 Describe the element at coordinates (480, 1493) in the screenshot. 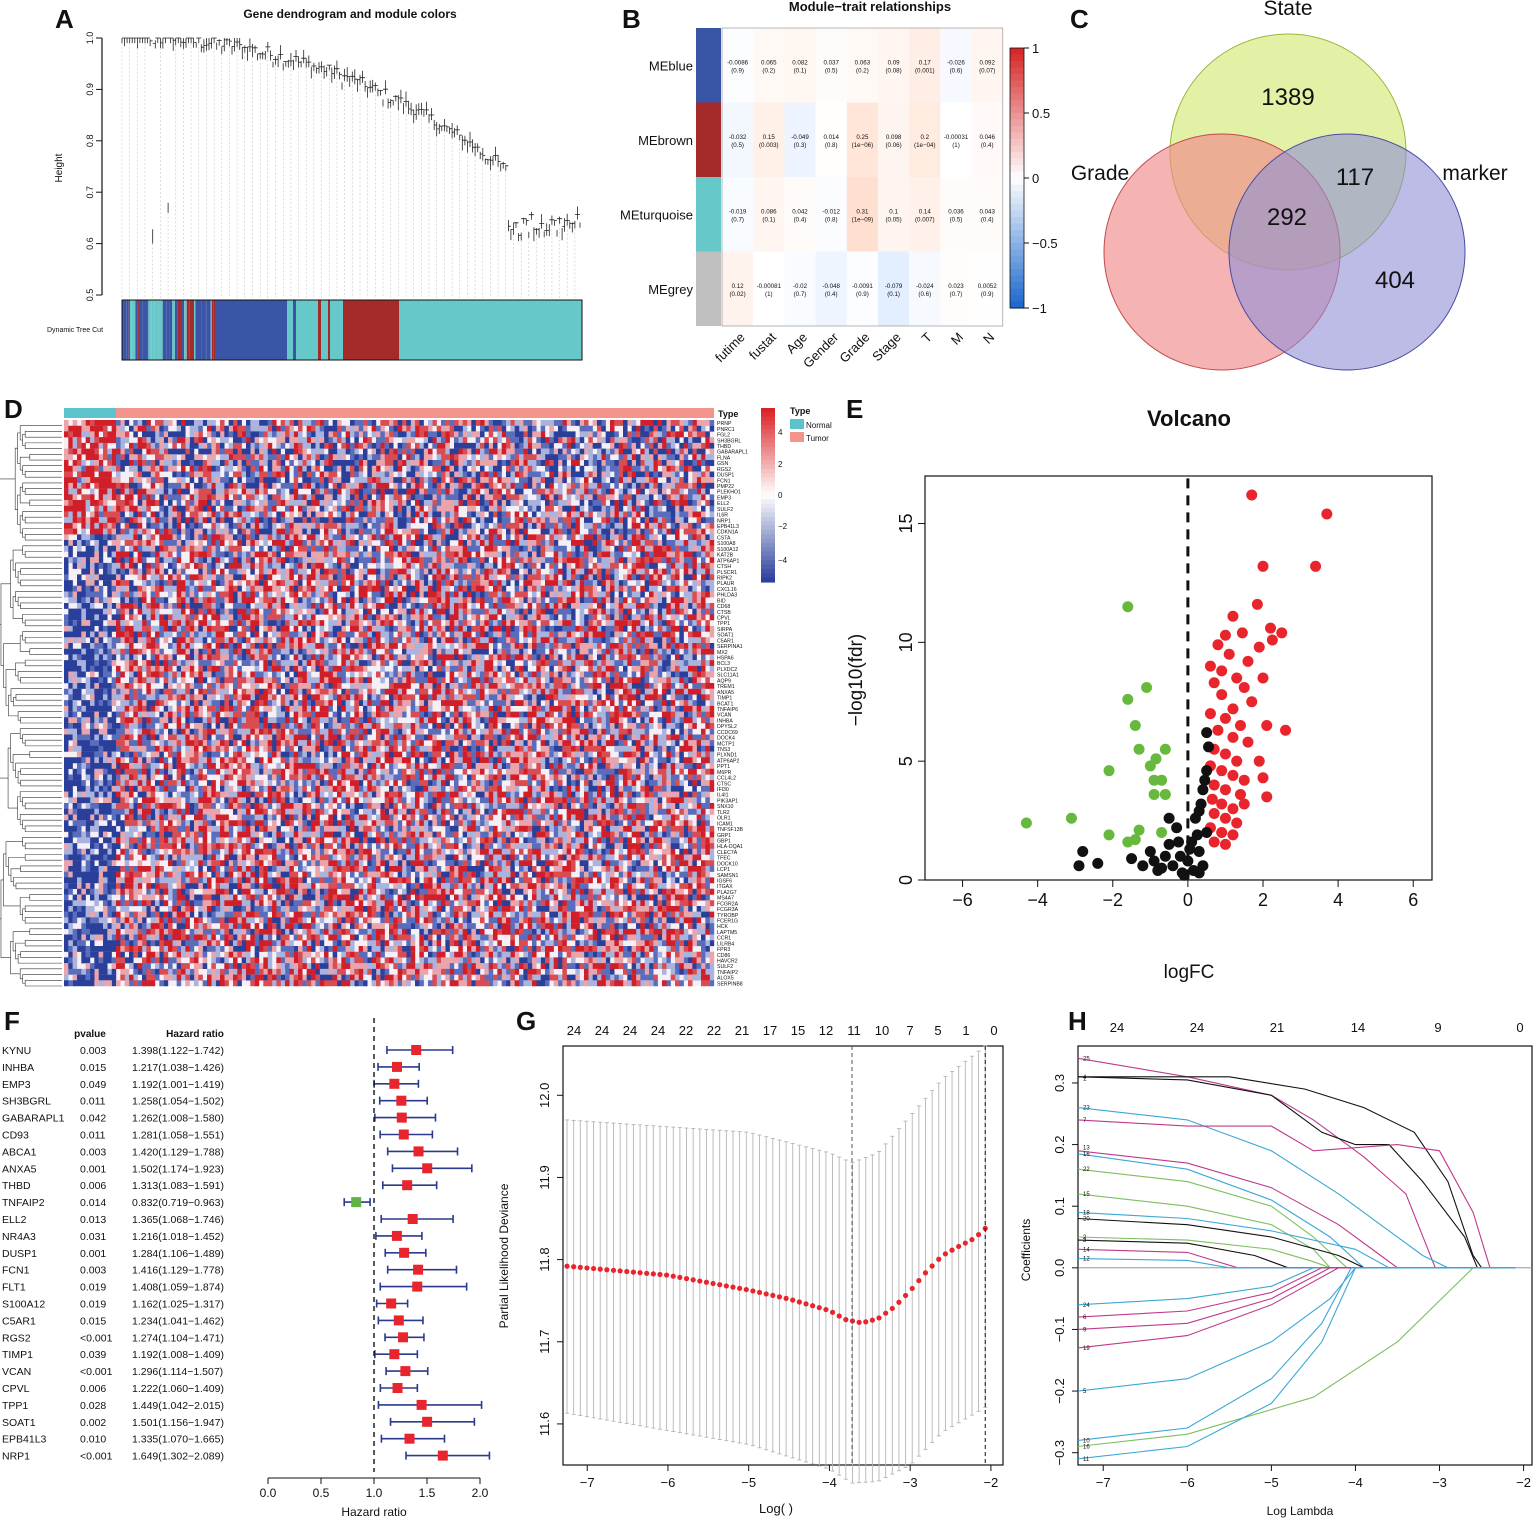

I see `f-xtick-label: 2.0` at that location.